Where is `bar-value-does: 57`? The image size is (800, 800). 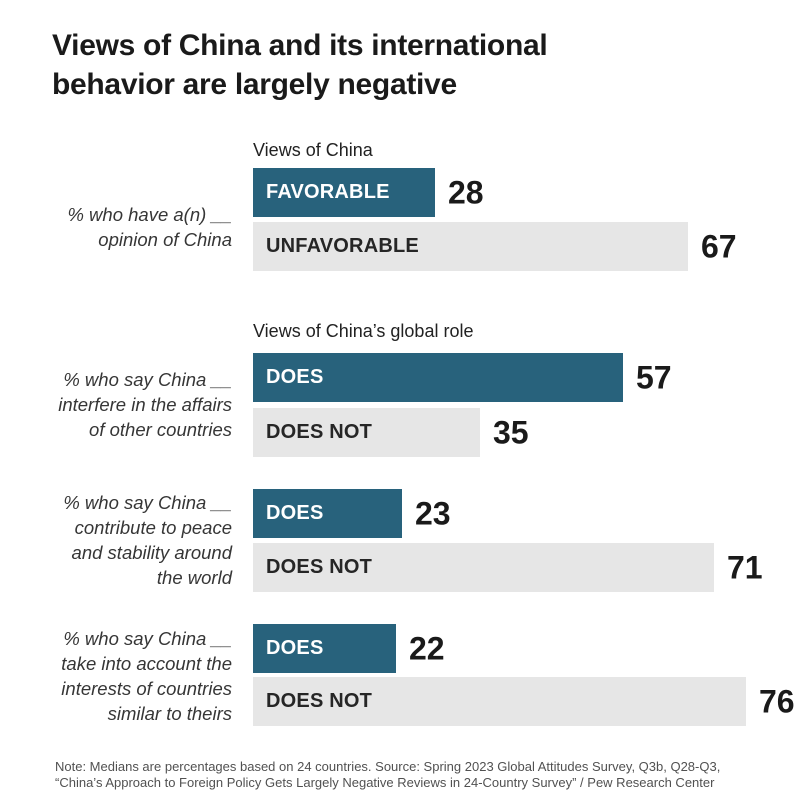 bar-value-does: 57 is located at coordinates (654, 377).